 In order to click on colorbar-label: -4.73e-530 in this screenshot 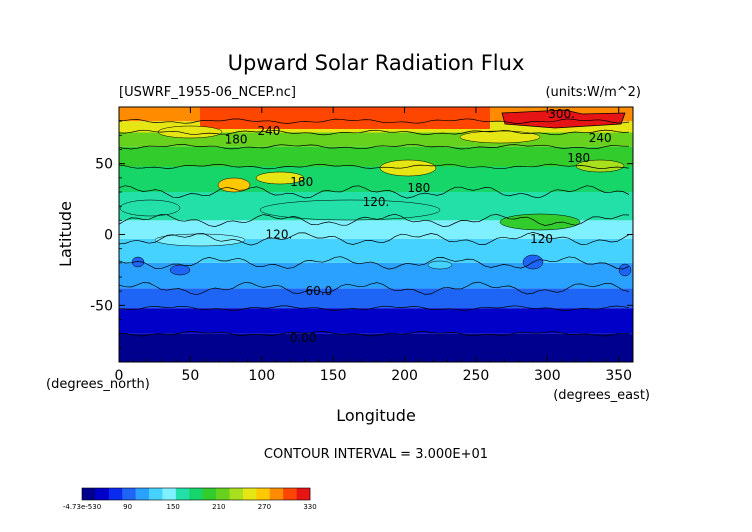, I will do `click(82, 507)`.